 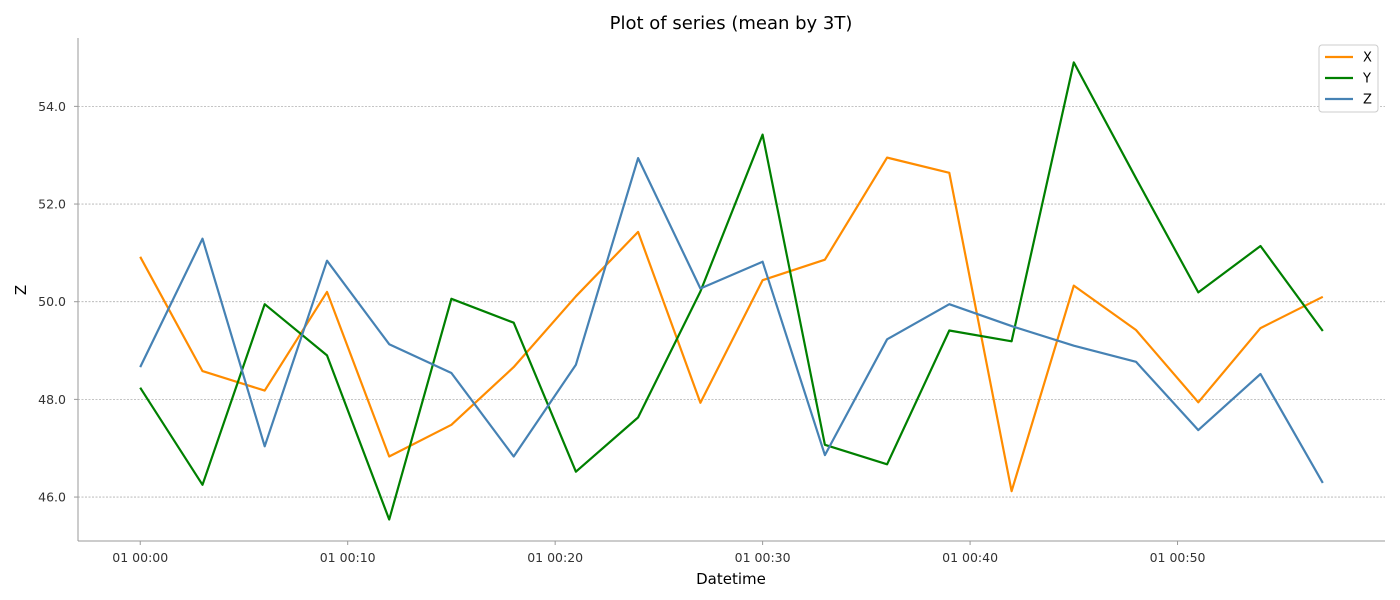 What do you see at coordinates (348, 557) in the screenshot?
I see `x-tick-label: 01 00:10` at bounding box center [348, 557].